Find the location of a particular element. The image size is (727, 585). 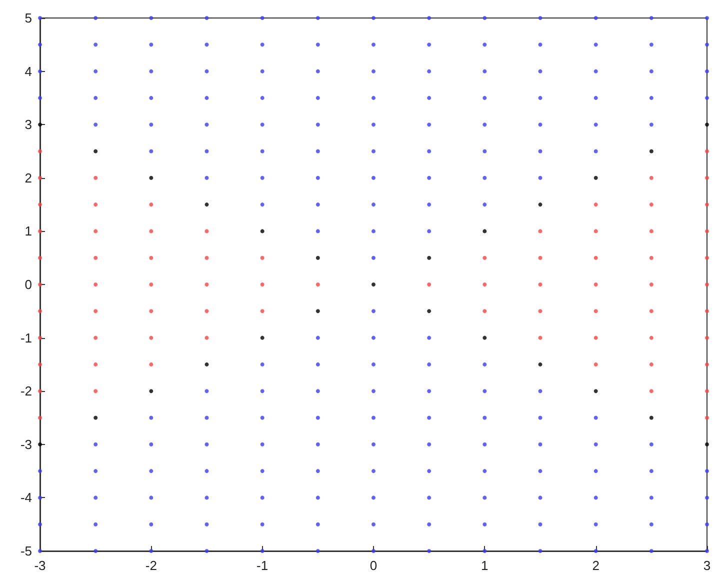

x-tick-label: -2 is located at coordinates (151, 565).